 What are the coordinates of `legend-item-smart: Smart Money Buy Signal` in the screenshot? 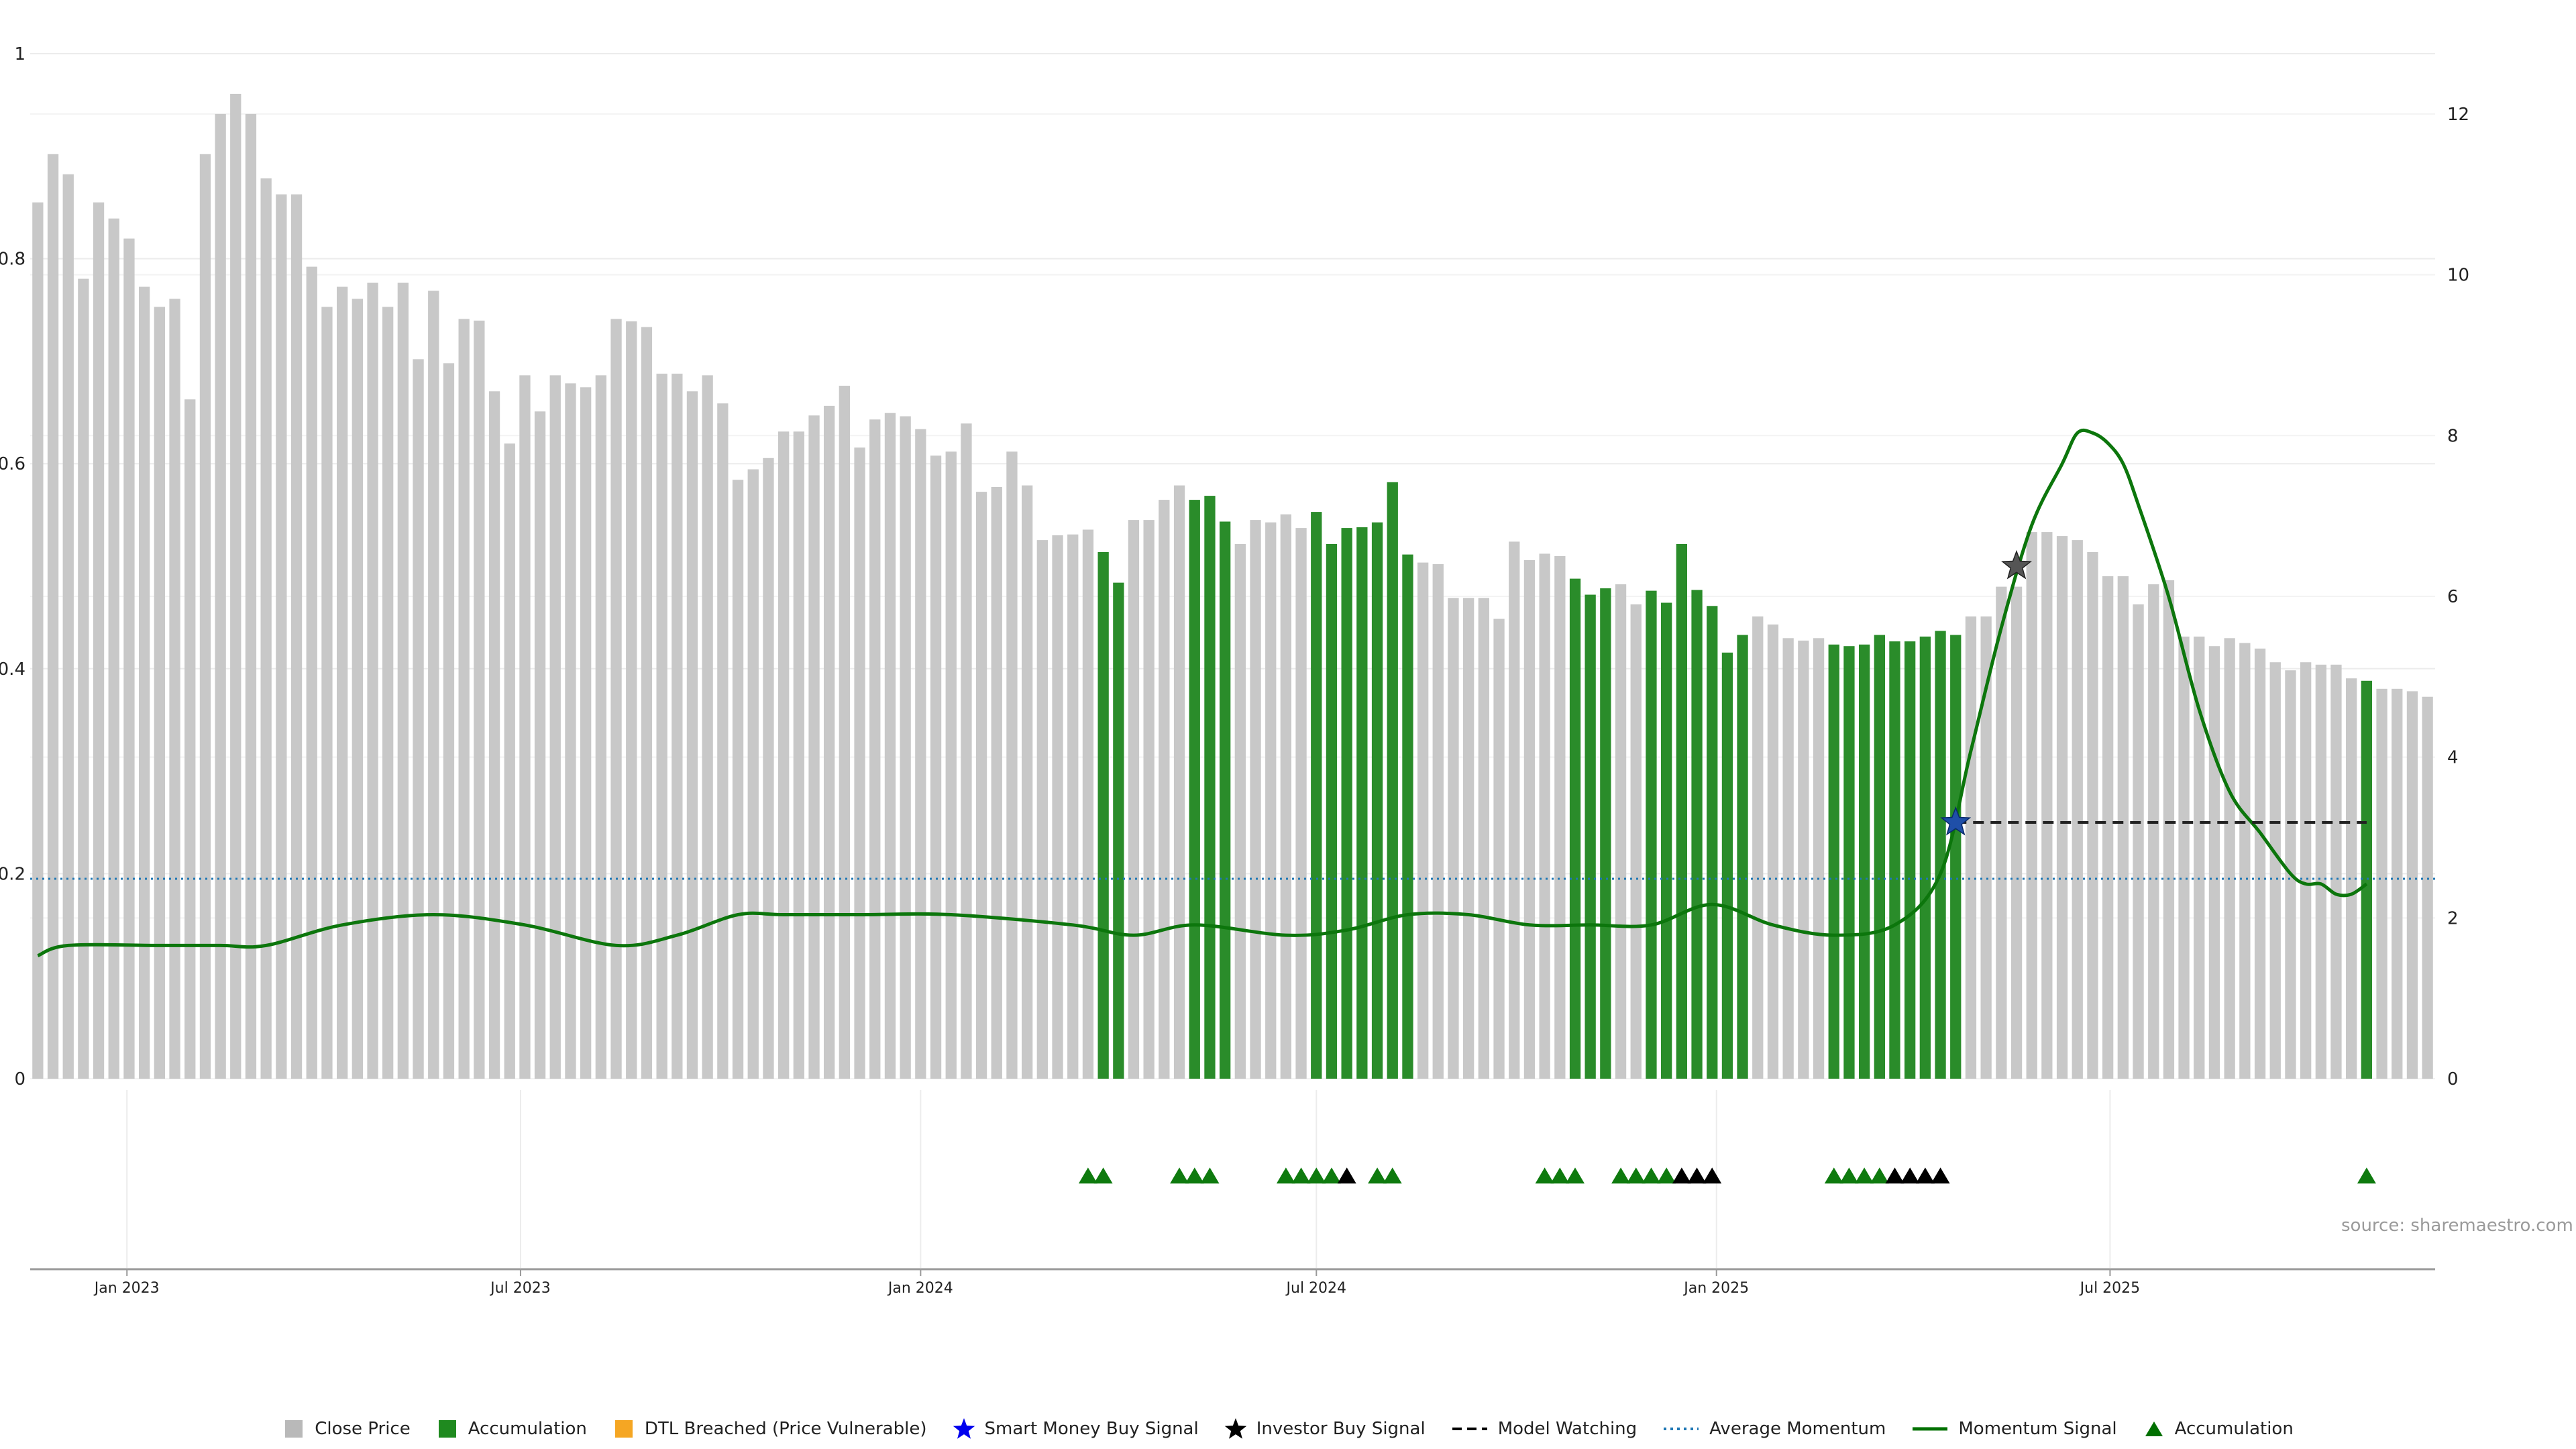 It's located at (1076, 1428).